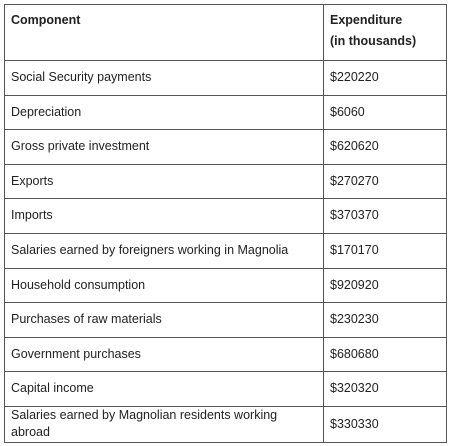 The width and height of the screenshot is (450, 446). Describe the element at coordinates (385, 32) in the screenshot. I see `header-expenditure: Expenditure (in thousands)` at that location.